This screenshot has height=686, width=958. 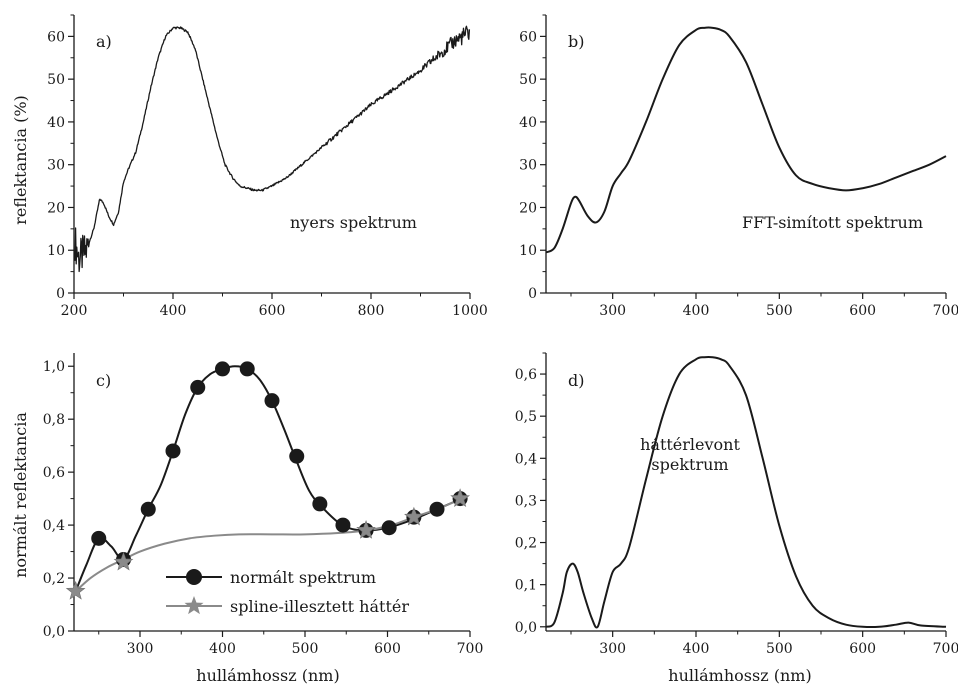 What do you see at coordinates (353, 222) in the screenshot?
I see `annotation-a: nyers spektrum` at bounding box center [353, 222].